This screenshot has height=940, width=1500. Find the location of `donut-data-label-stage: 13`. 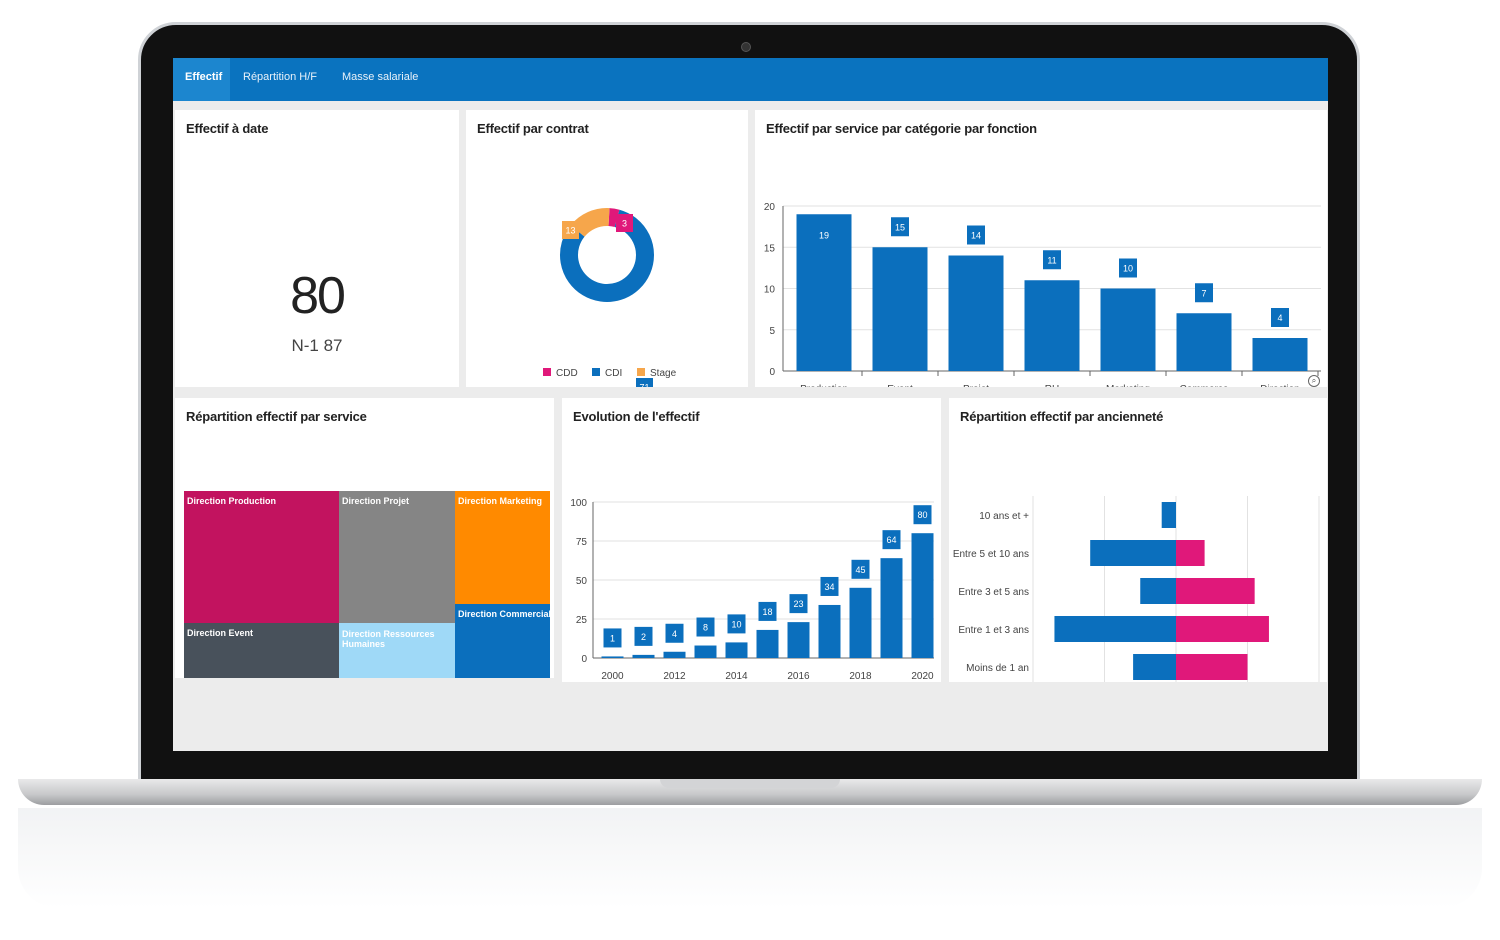

donut-data-label-stage: 13 is located at coordinates (570, 231).